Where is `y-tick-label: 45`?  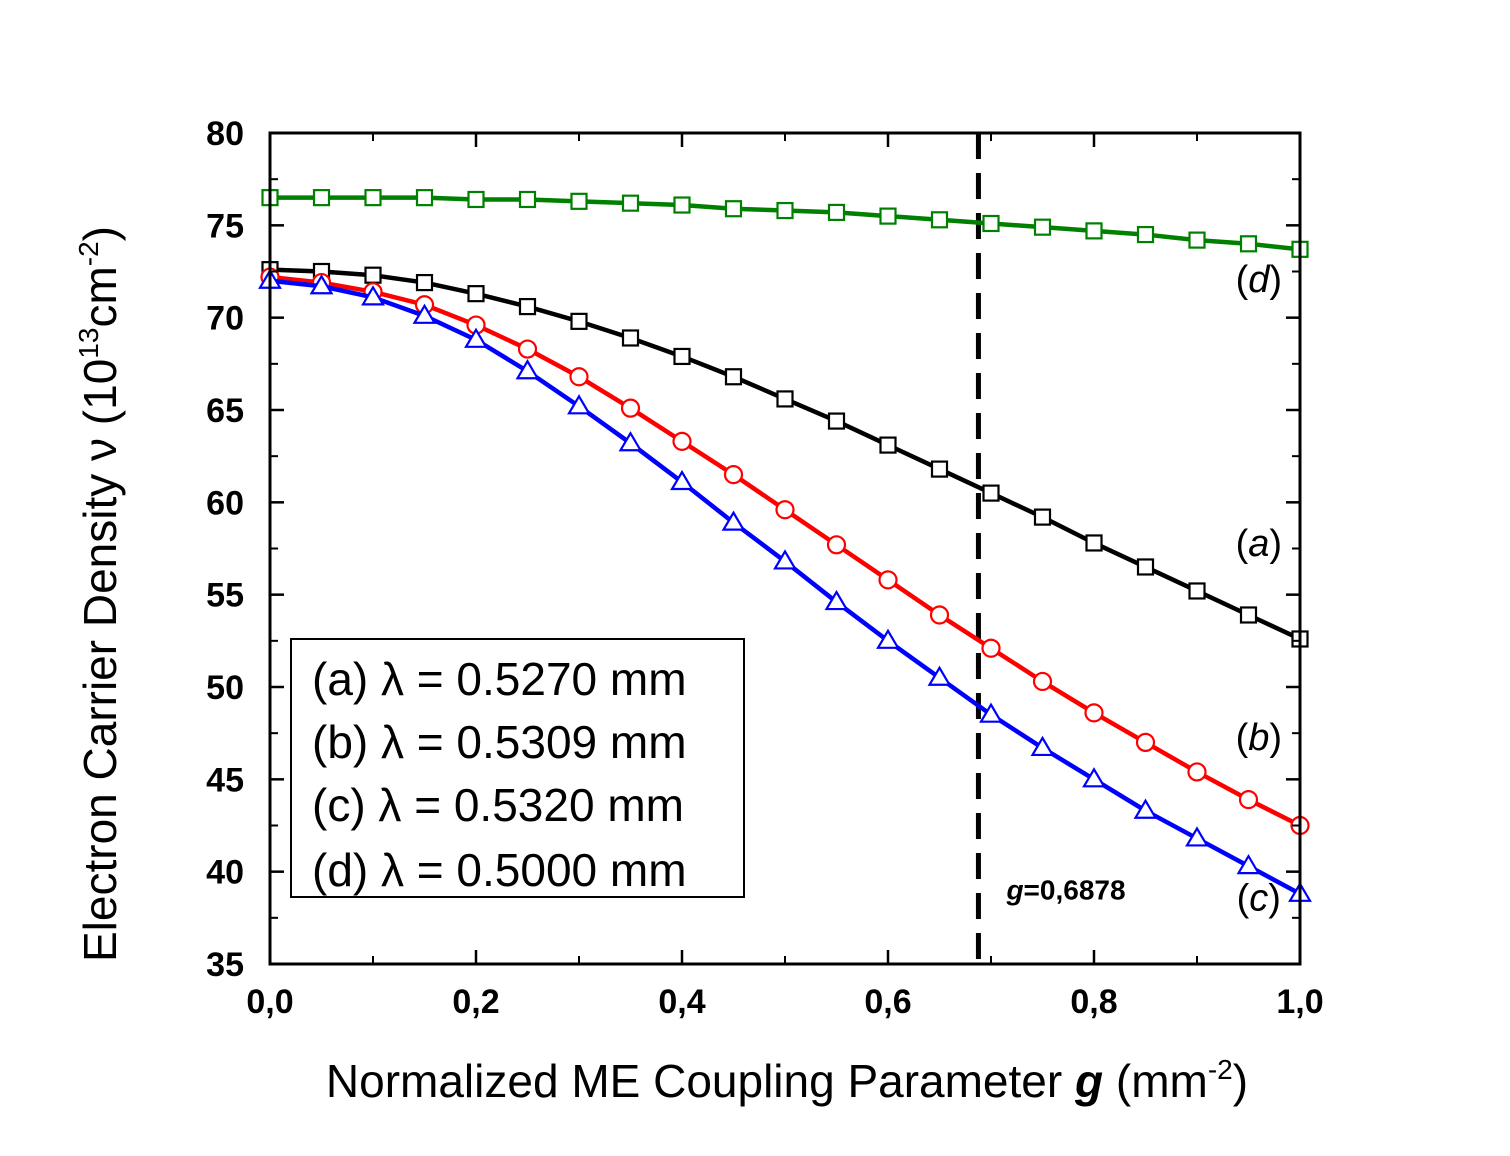
y-tick-label: 45 is located at coordinates (225, 780).